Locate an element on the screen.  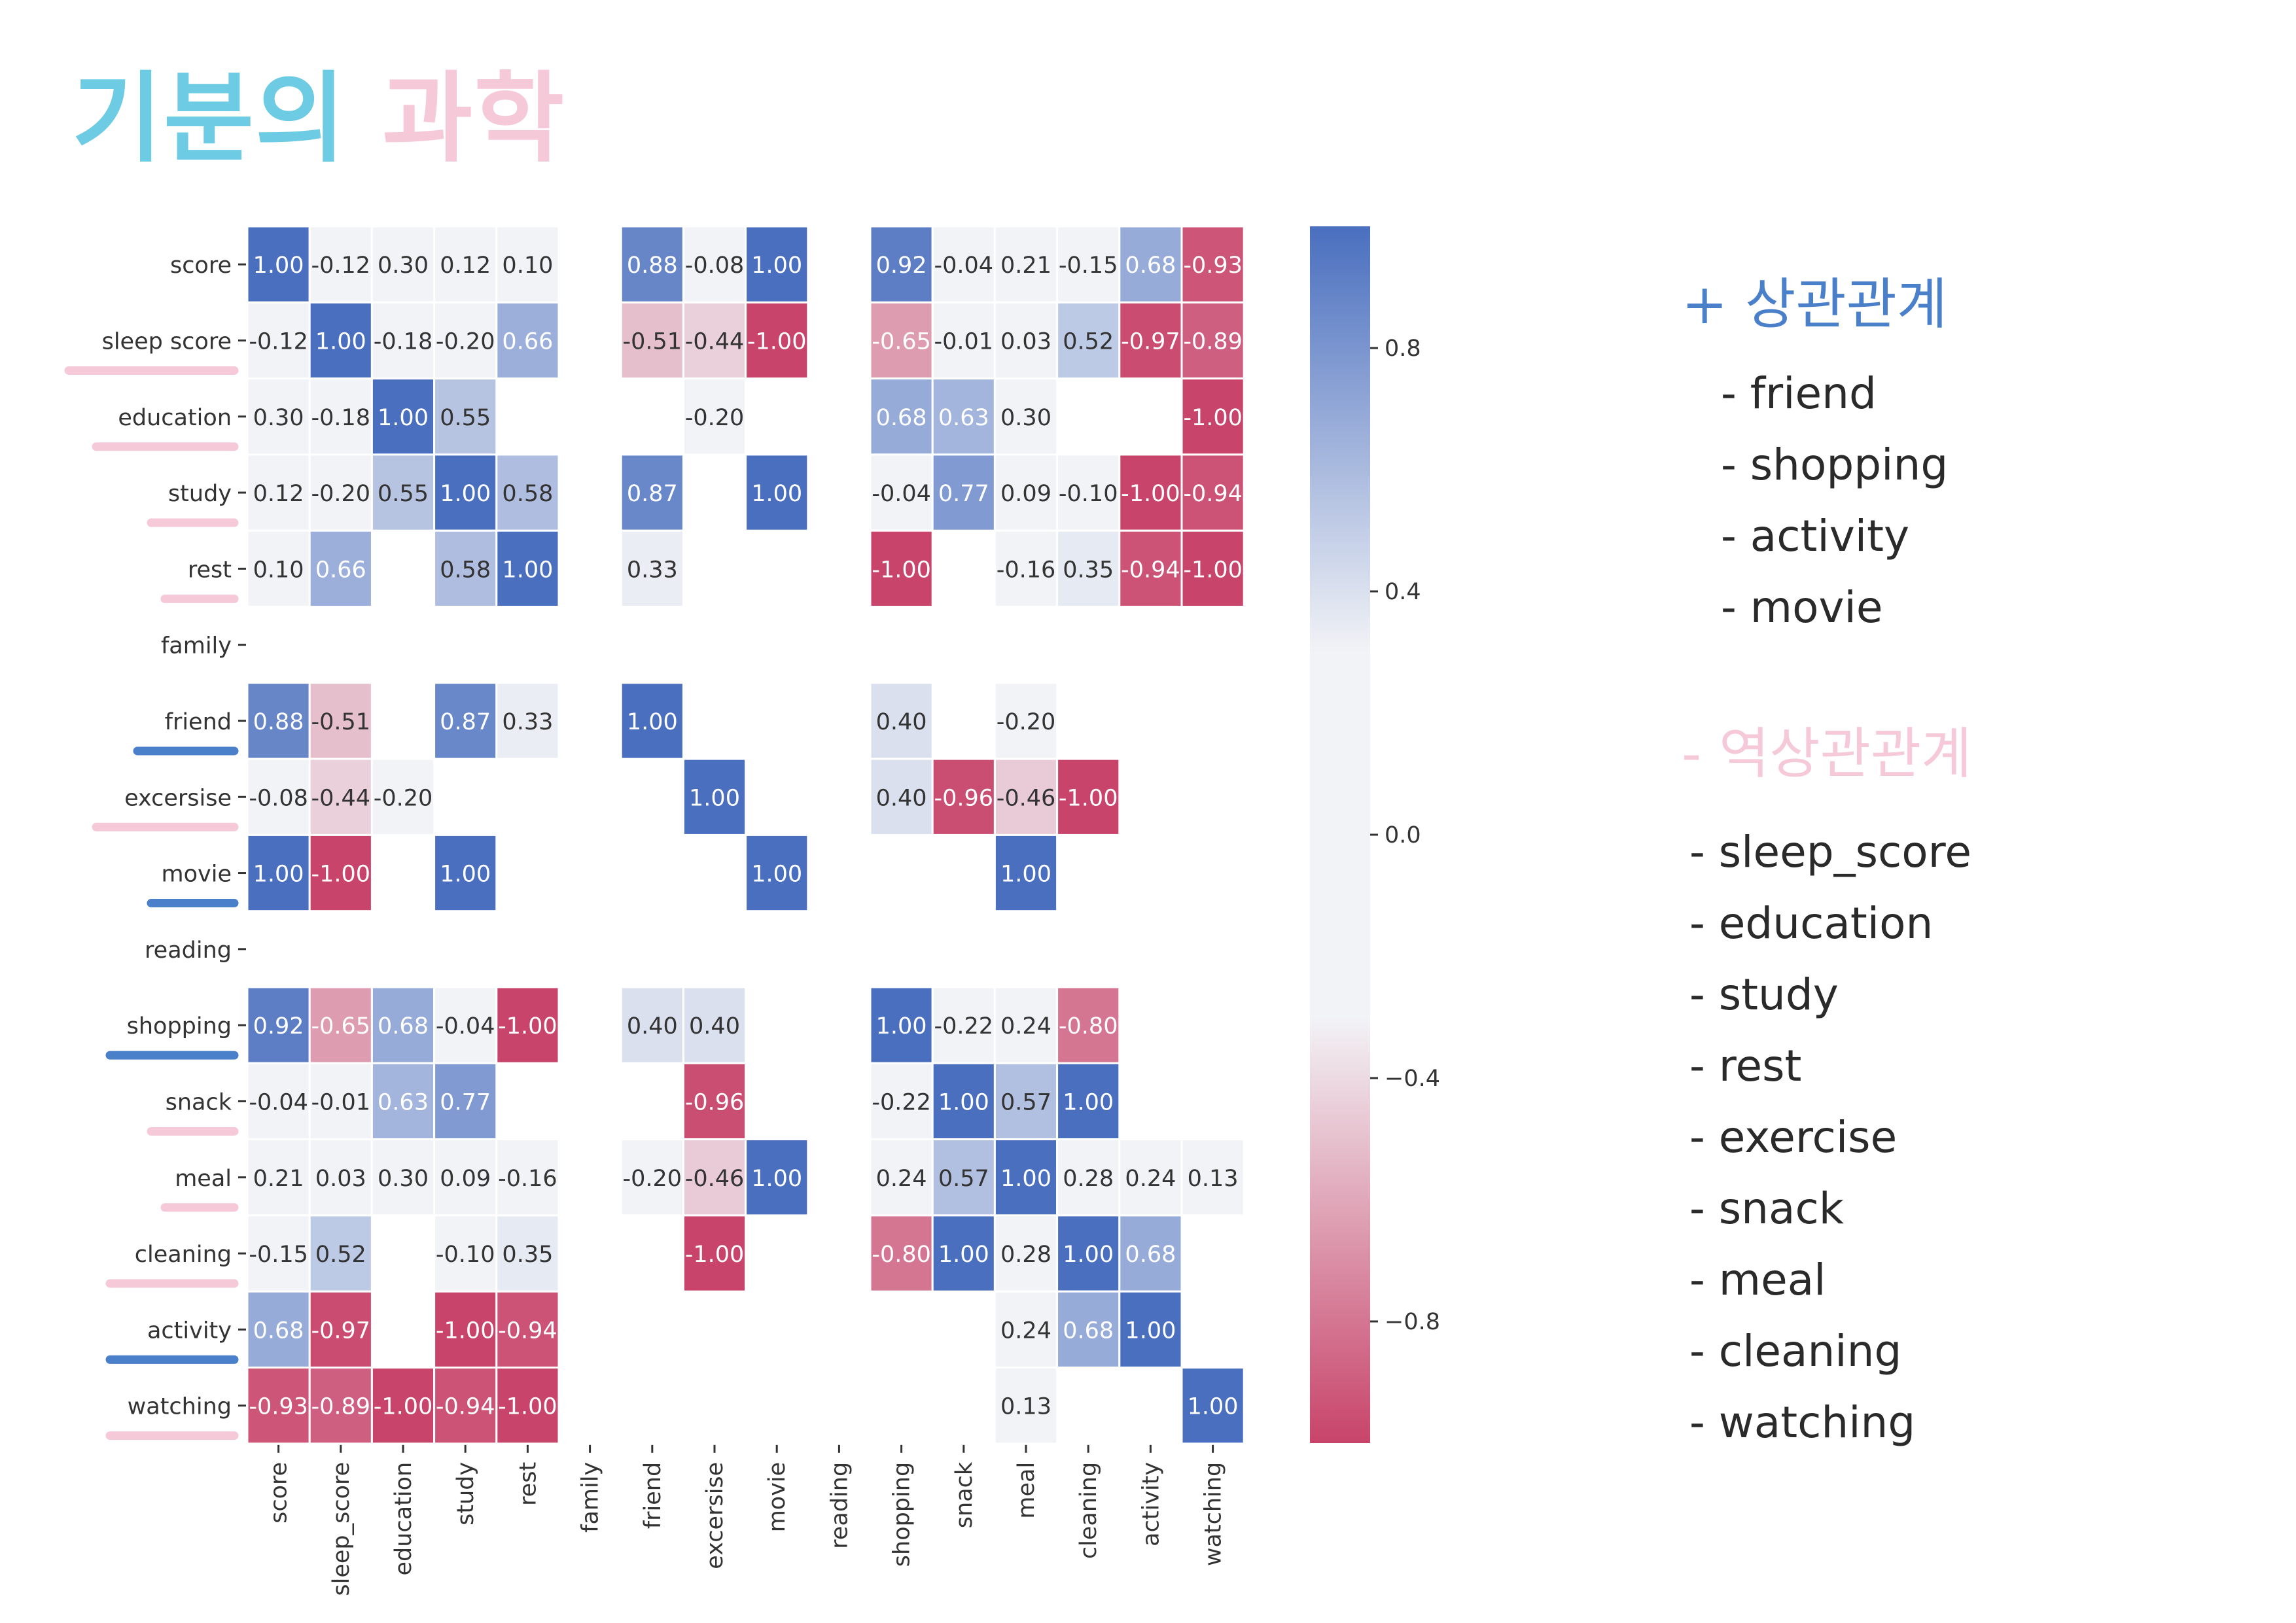
row-tick-label: reading is located at coordinates (188, 951).